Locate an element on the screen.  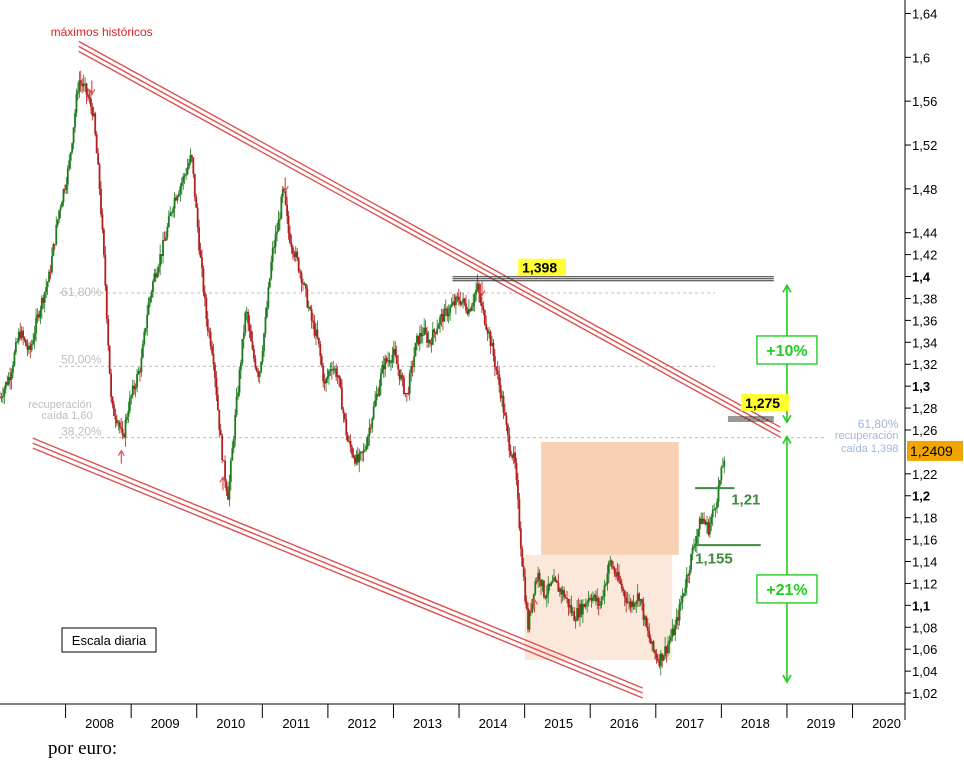
x-tick-label: 2020 is located at coordinates (886, 723).